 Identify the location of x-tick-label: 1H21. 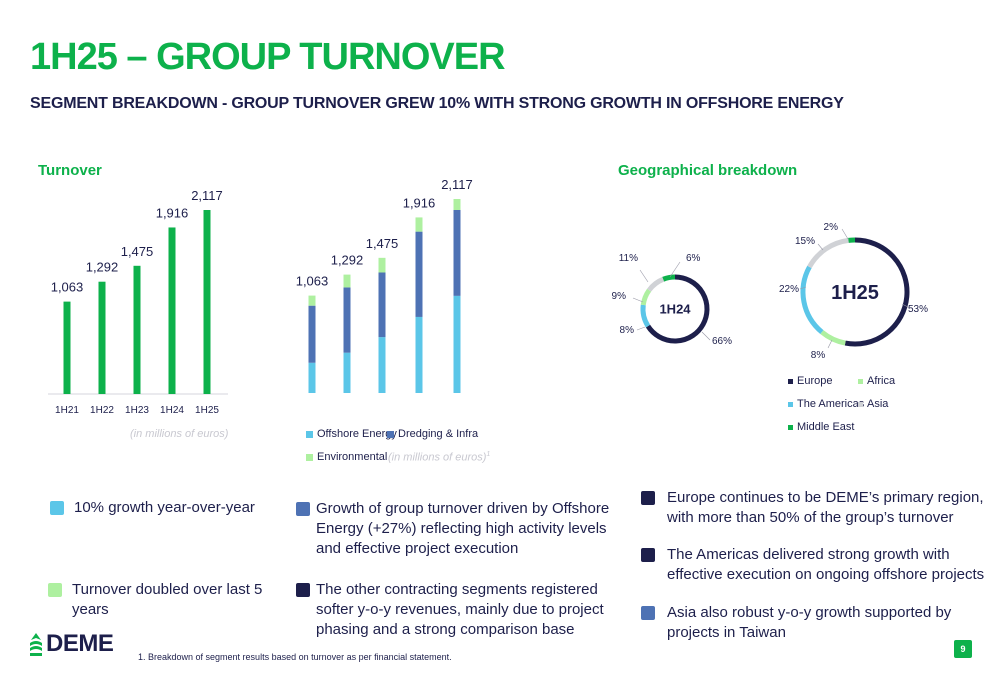
(67, 410).